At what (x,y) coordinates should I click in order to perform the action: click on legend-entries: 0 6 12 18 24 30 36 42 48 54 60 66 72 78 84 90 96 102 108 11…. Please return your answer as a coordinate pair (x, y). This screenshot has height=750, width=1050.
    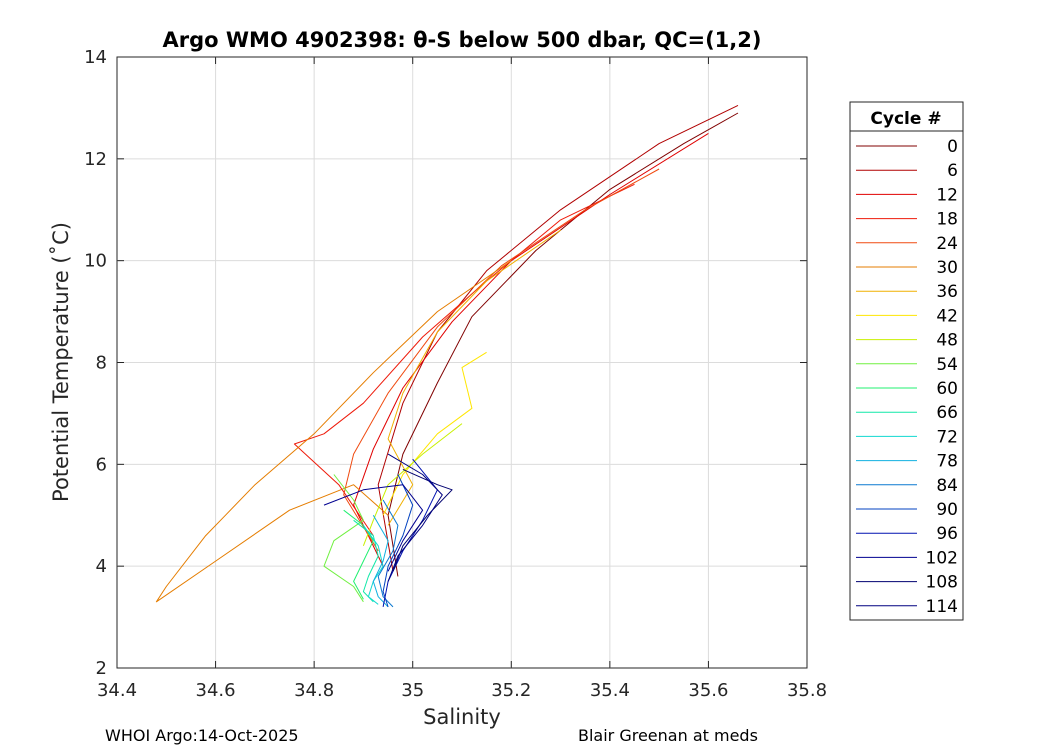
    Looking at the image, I should click on (907, 377).